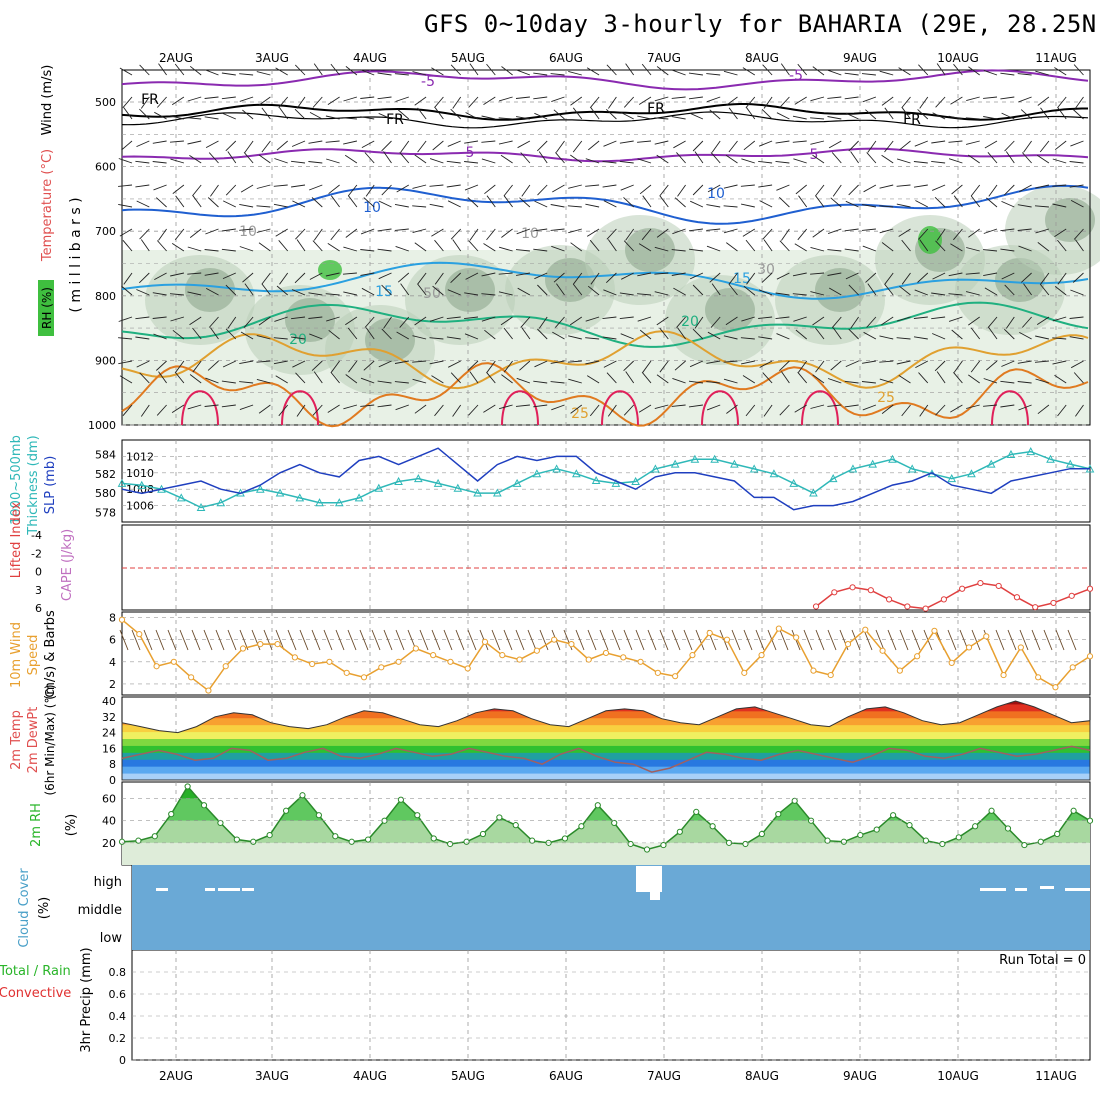  Describe the element at coordinates (958, 58) in the screenshot. I see `top-date-label: 10AUG` at that location.